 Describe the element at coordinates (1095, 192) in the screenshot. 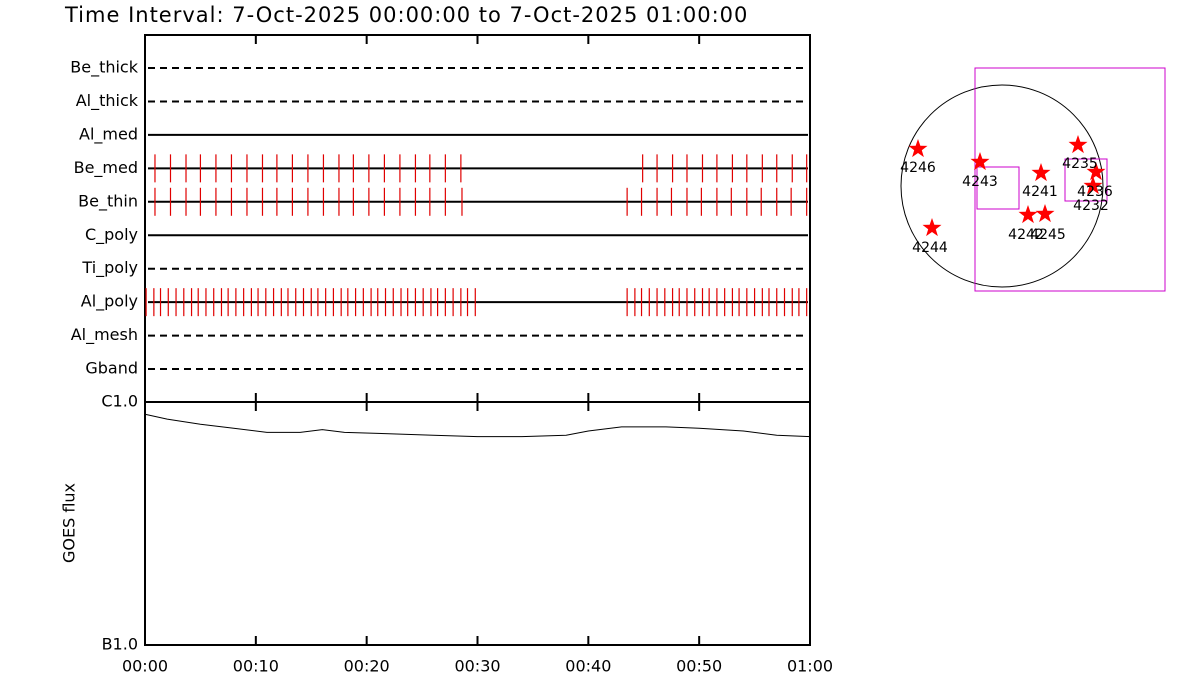

I see `region-label: 4236` at that location.